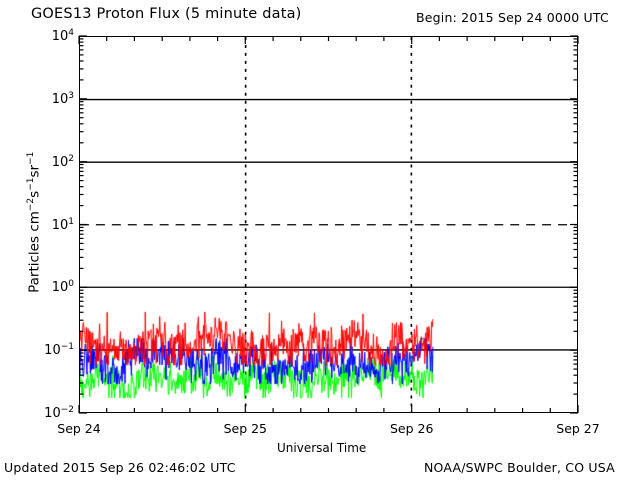  What do you see at coordinates (512, 17) in the screenshot?
I see `begin-time-label: Begin: 2015 Sep 24 0000 UTC` at bounding box center [512, 17].